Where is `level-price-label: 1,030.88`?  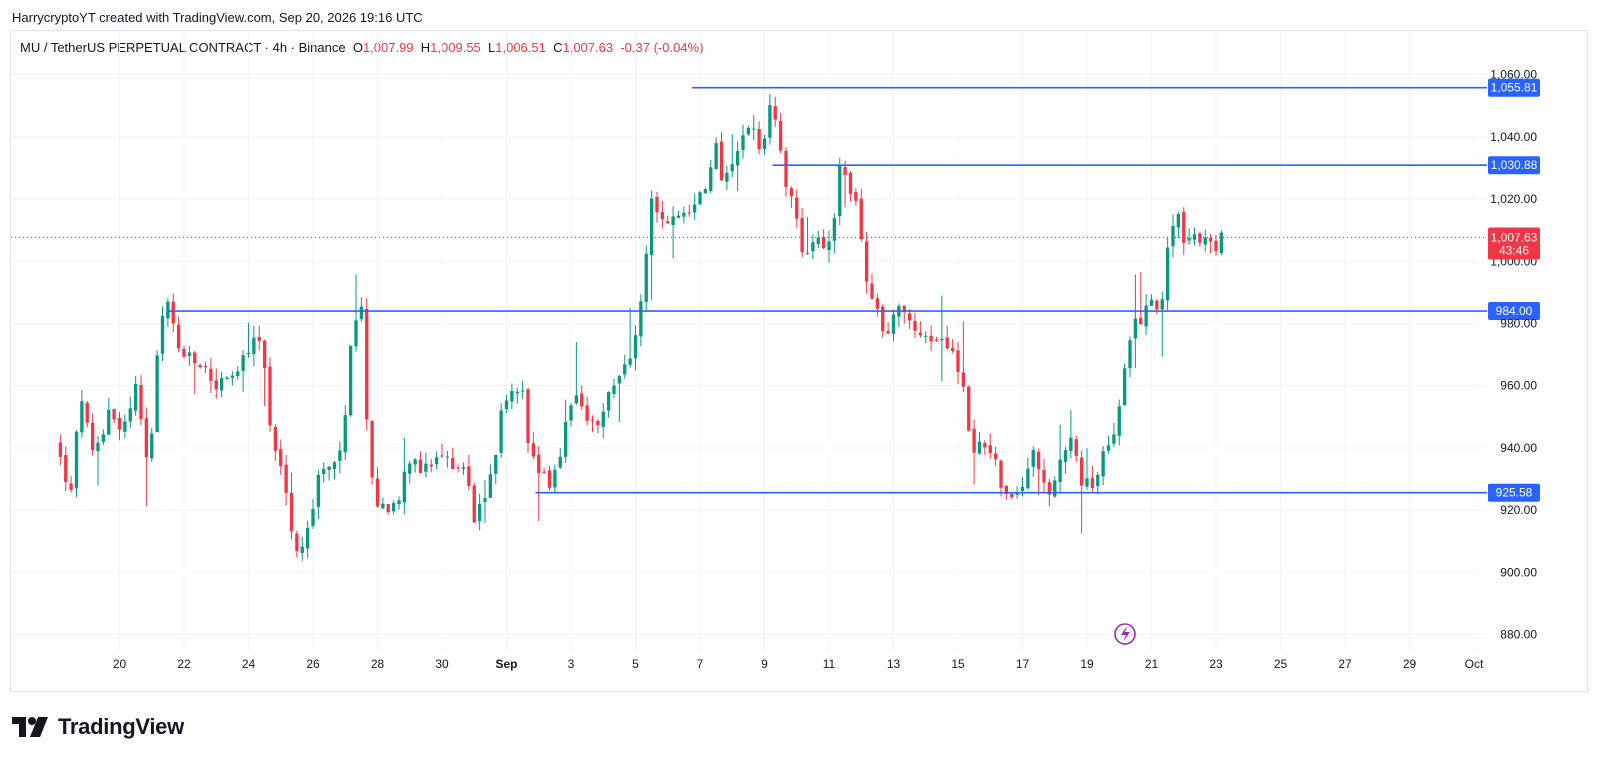 level-price-label: 1,030.88 is located at coordinates (1514, 165).